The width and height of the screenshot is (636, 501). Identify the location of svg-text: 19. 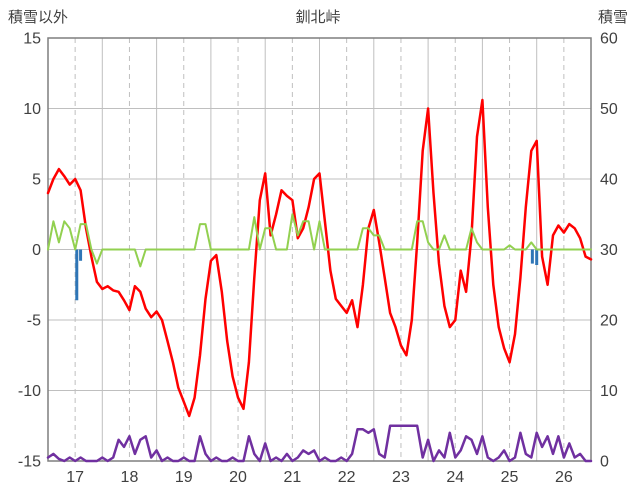
(184, 477).